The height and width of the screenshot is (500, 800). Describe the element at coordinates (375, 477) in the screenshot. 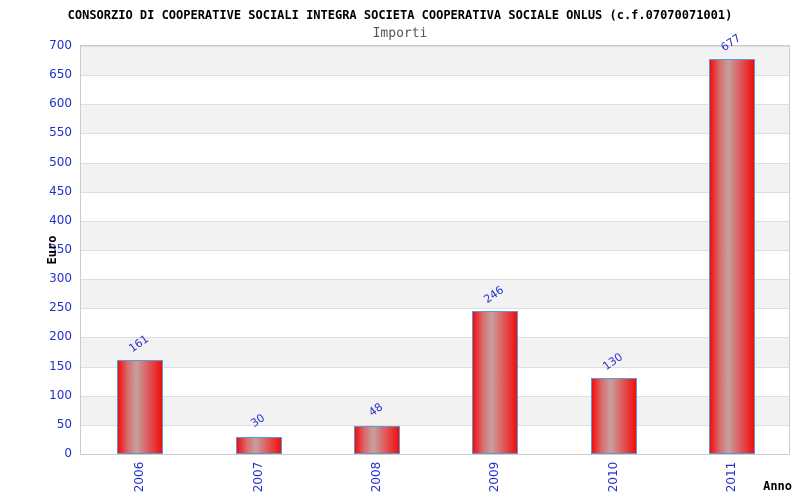

I see `x-tick-label: 2008` at that location.